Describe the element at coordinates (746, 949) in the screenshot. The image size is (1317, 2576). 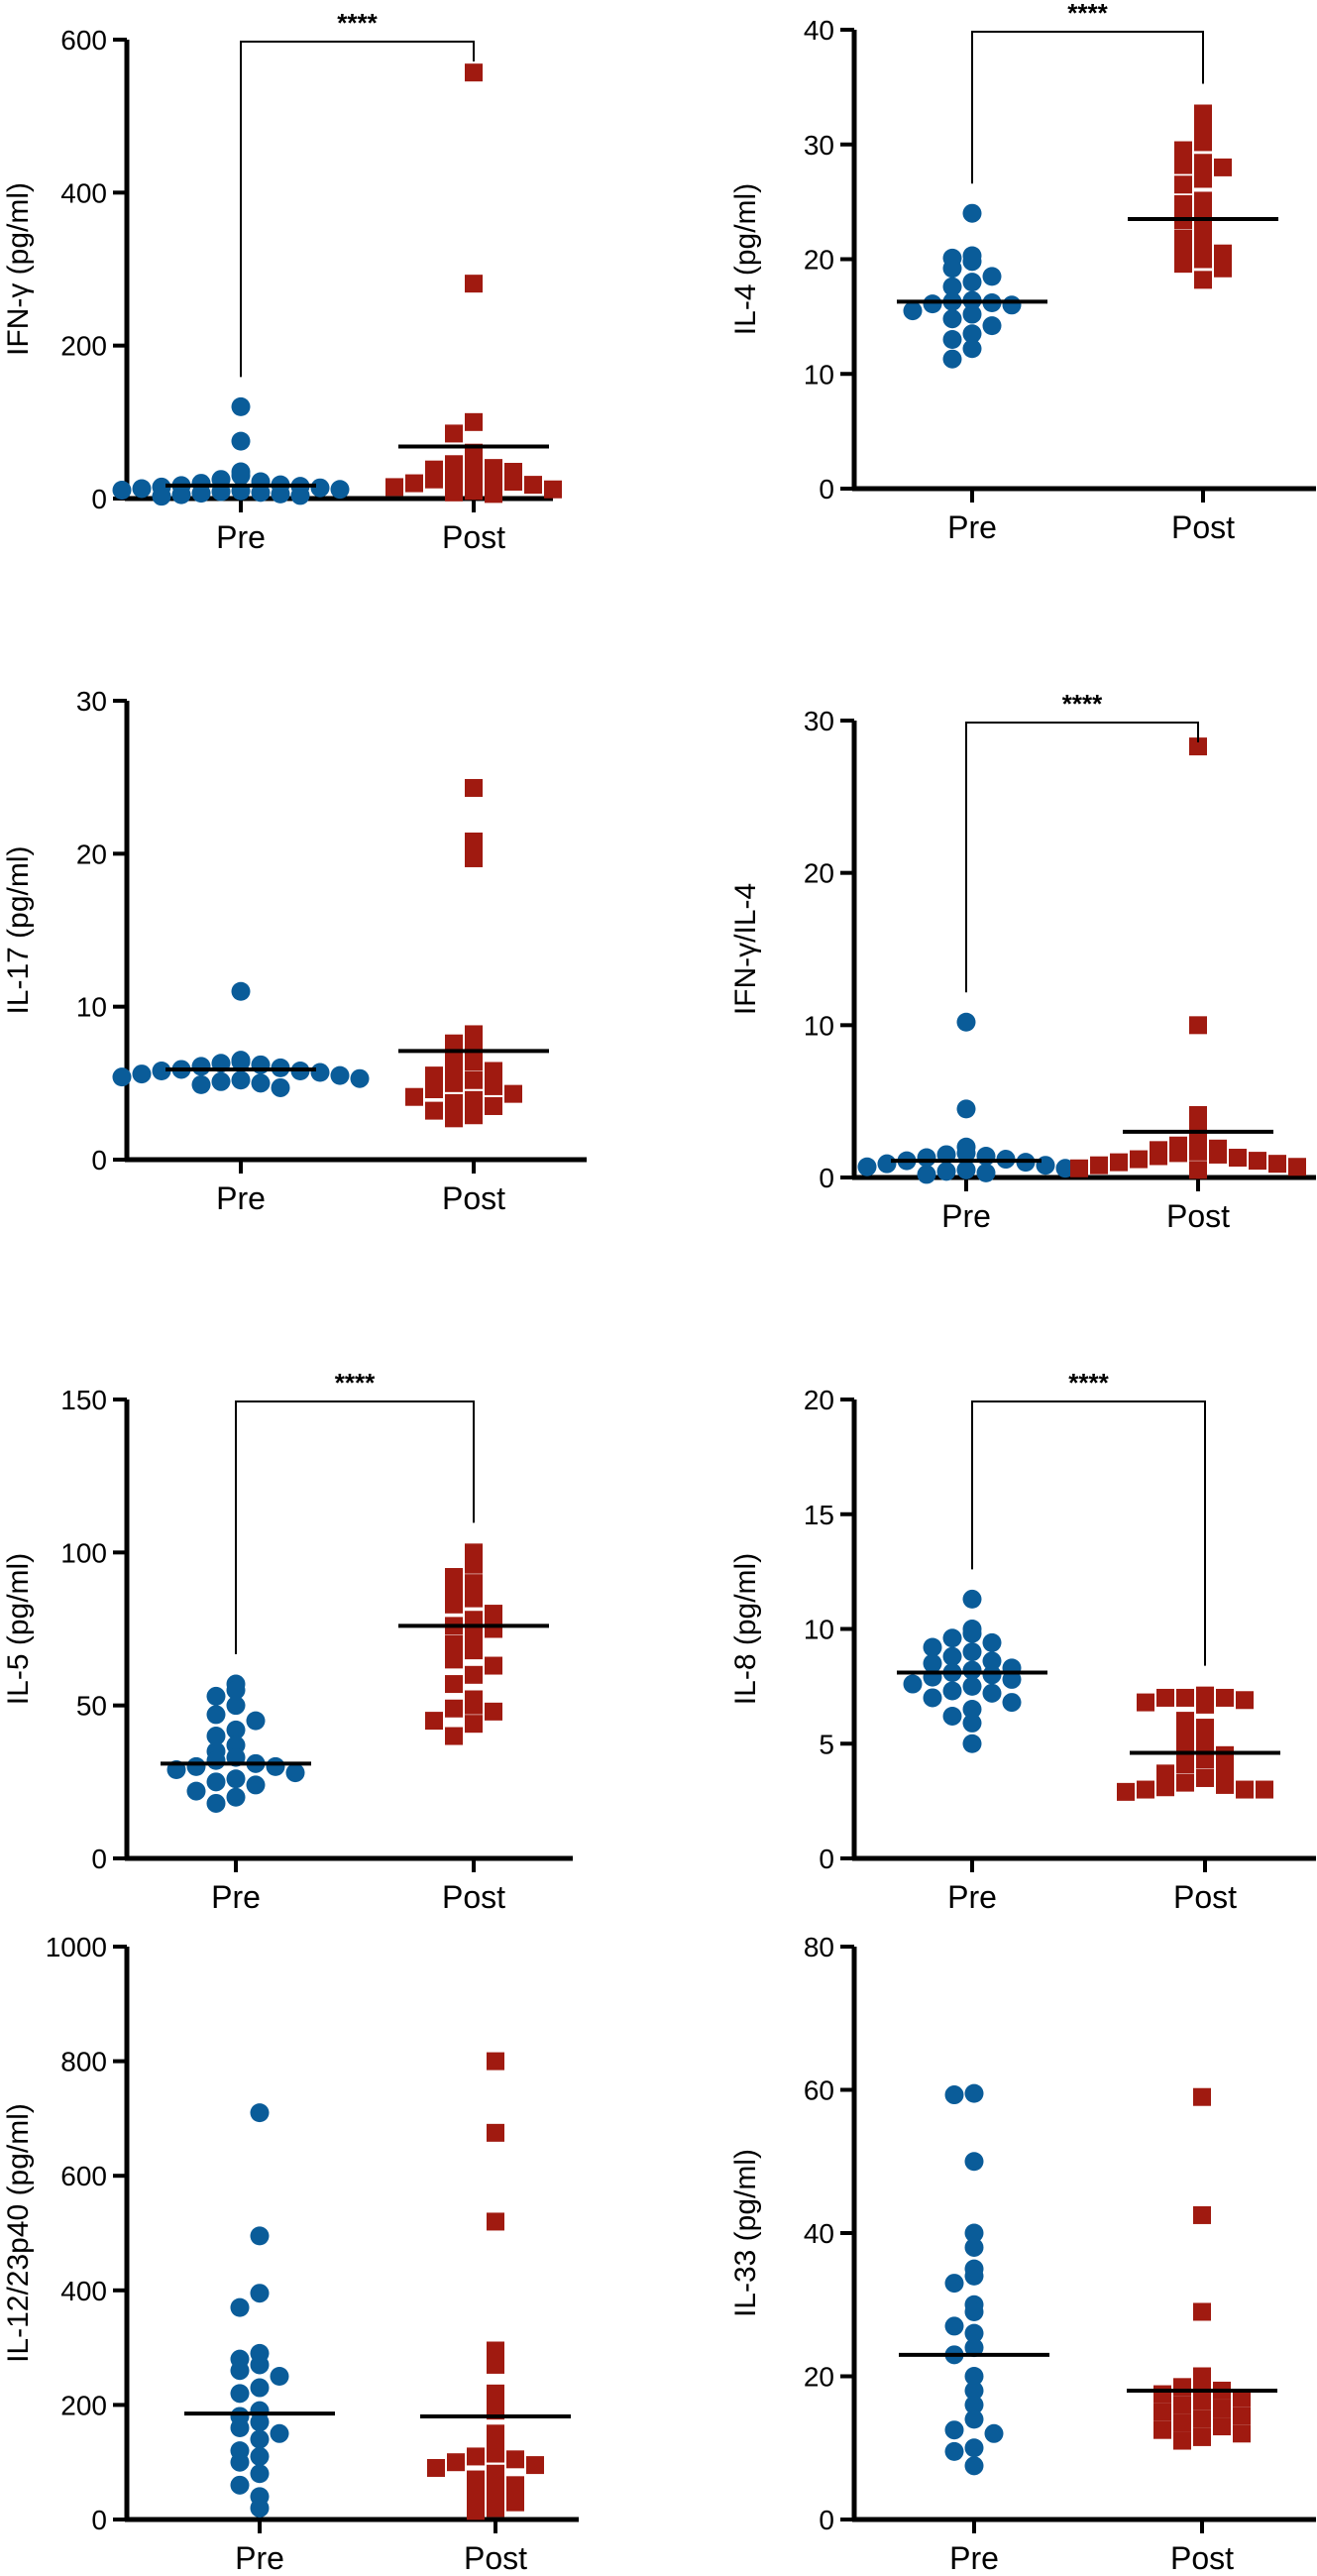
I see `y-axis-title: IFN-γ/IL-4` at that location.